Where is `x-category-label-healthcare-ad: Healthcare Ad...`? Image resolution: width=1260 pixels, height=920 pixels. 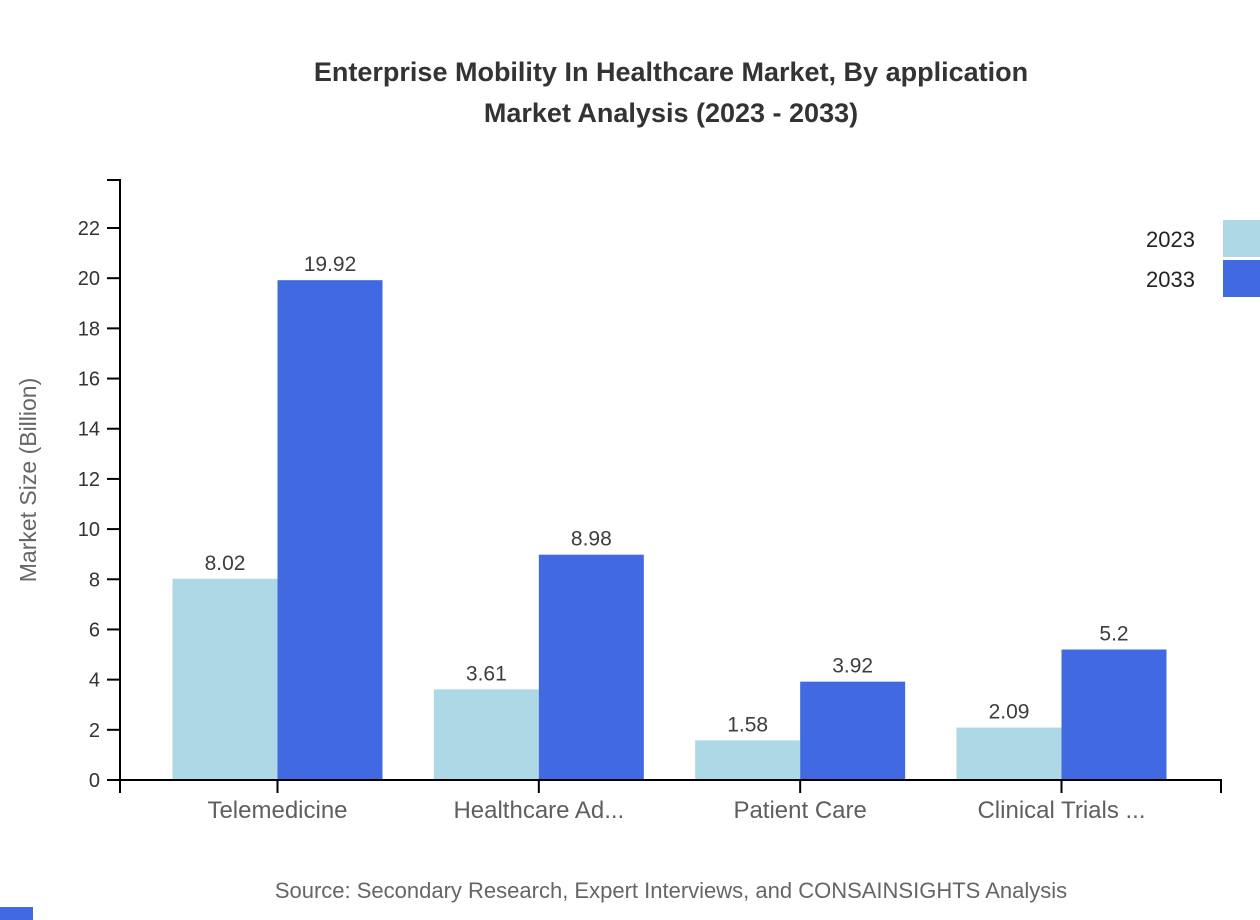 x-category-label-healthcare-ad: Healthcare Ad... is located at coordinates (538, 810).